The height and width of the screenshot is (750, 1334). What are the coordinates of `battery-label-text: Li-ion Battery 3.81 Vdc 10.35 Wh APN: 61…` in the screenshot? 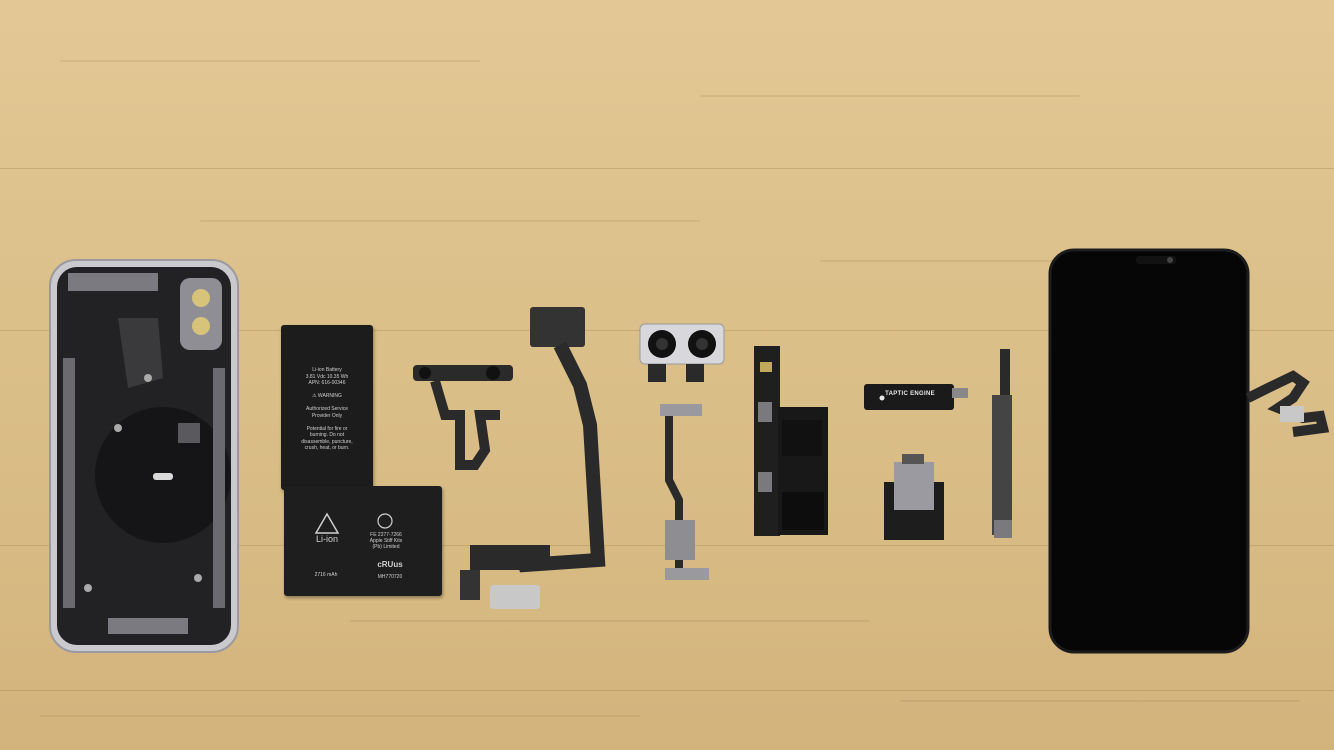 It's located at (327, 409).